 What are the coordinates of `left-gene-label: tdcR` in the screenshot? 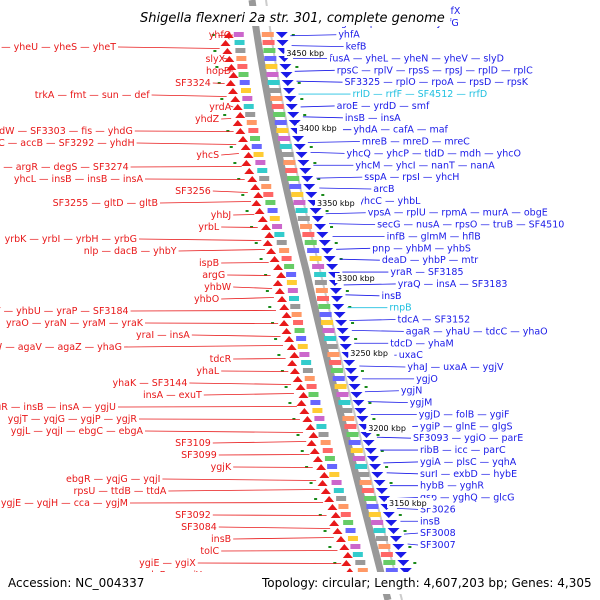 It's located at (221, 359).